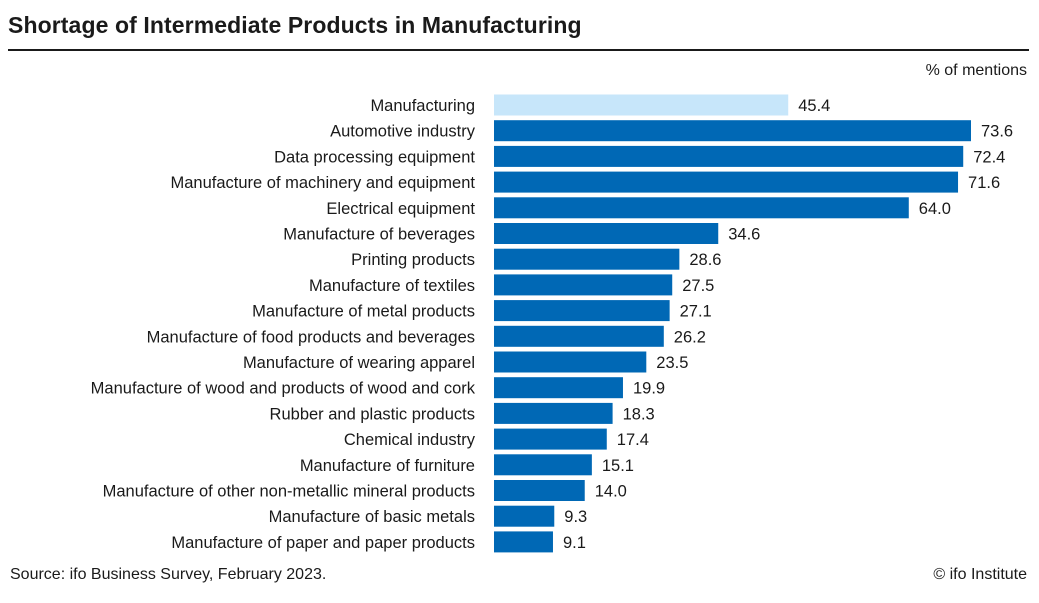 This screenshot has width=1039, height=603. I want to click on category-label: Manufacture of wearing apparel, so click(359, 363).